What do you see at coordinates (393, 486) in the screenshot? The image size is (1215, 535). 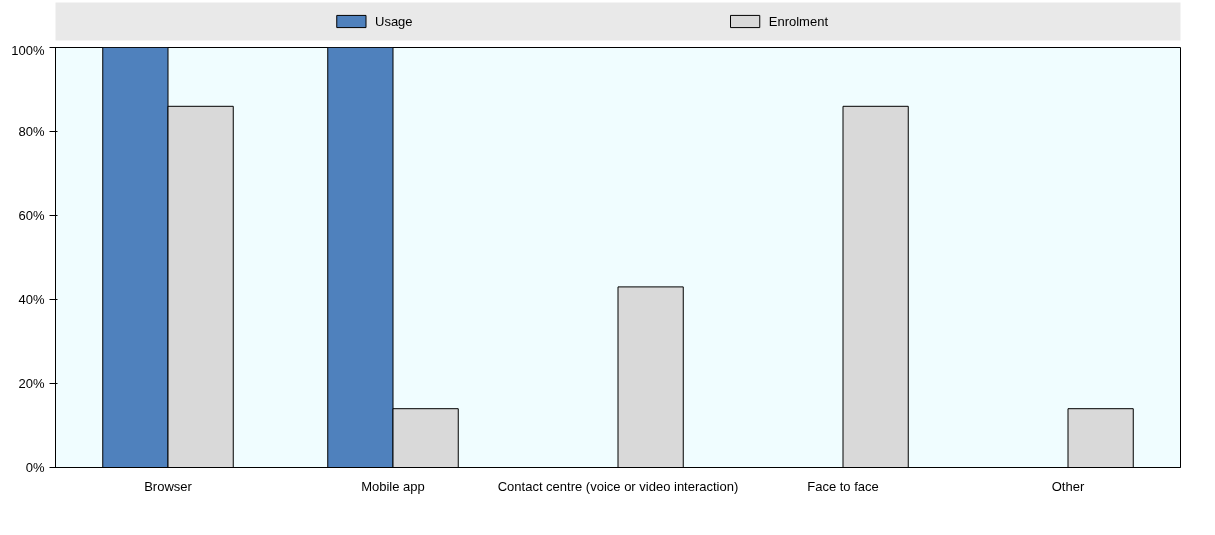 I see `x-tick-label: Mobile app` at bounding box center [393, 486].